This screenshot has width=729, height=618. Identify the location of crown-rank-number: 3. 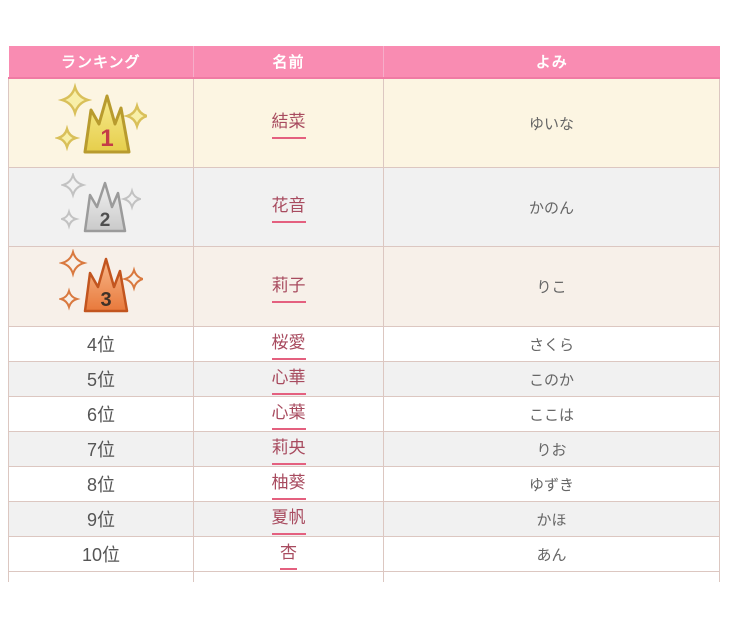
(105, 300).